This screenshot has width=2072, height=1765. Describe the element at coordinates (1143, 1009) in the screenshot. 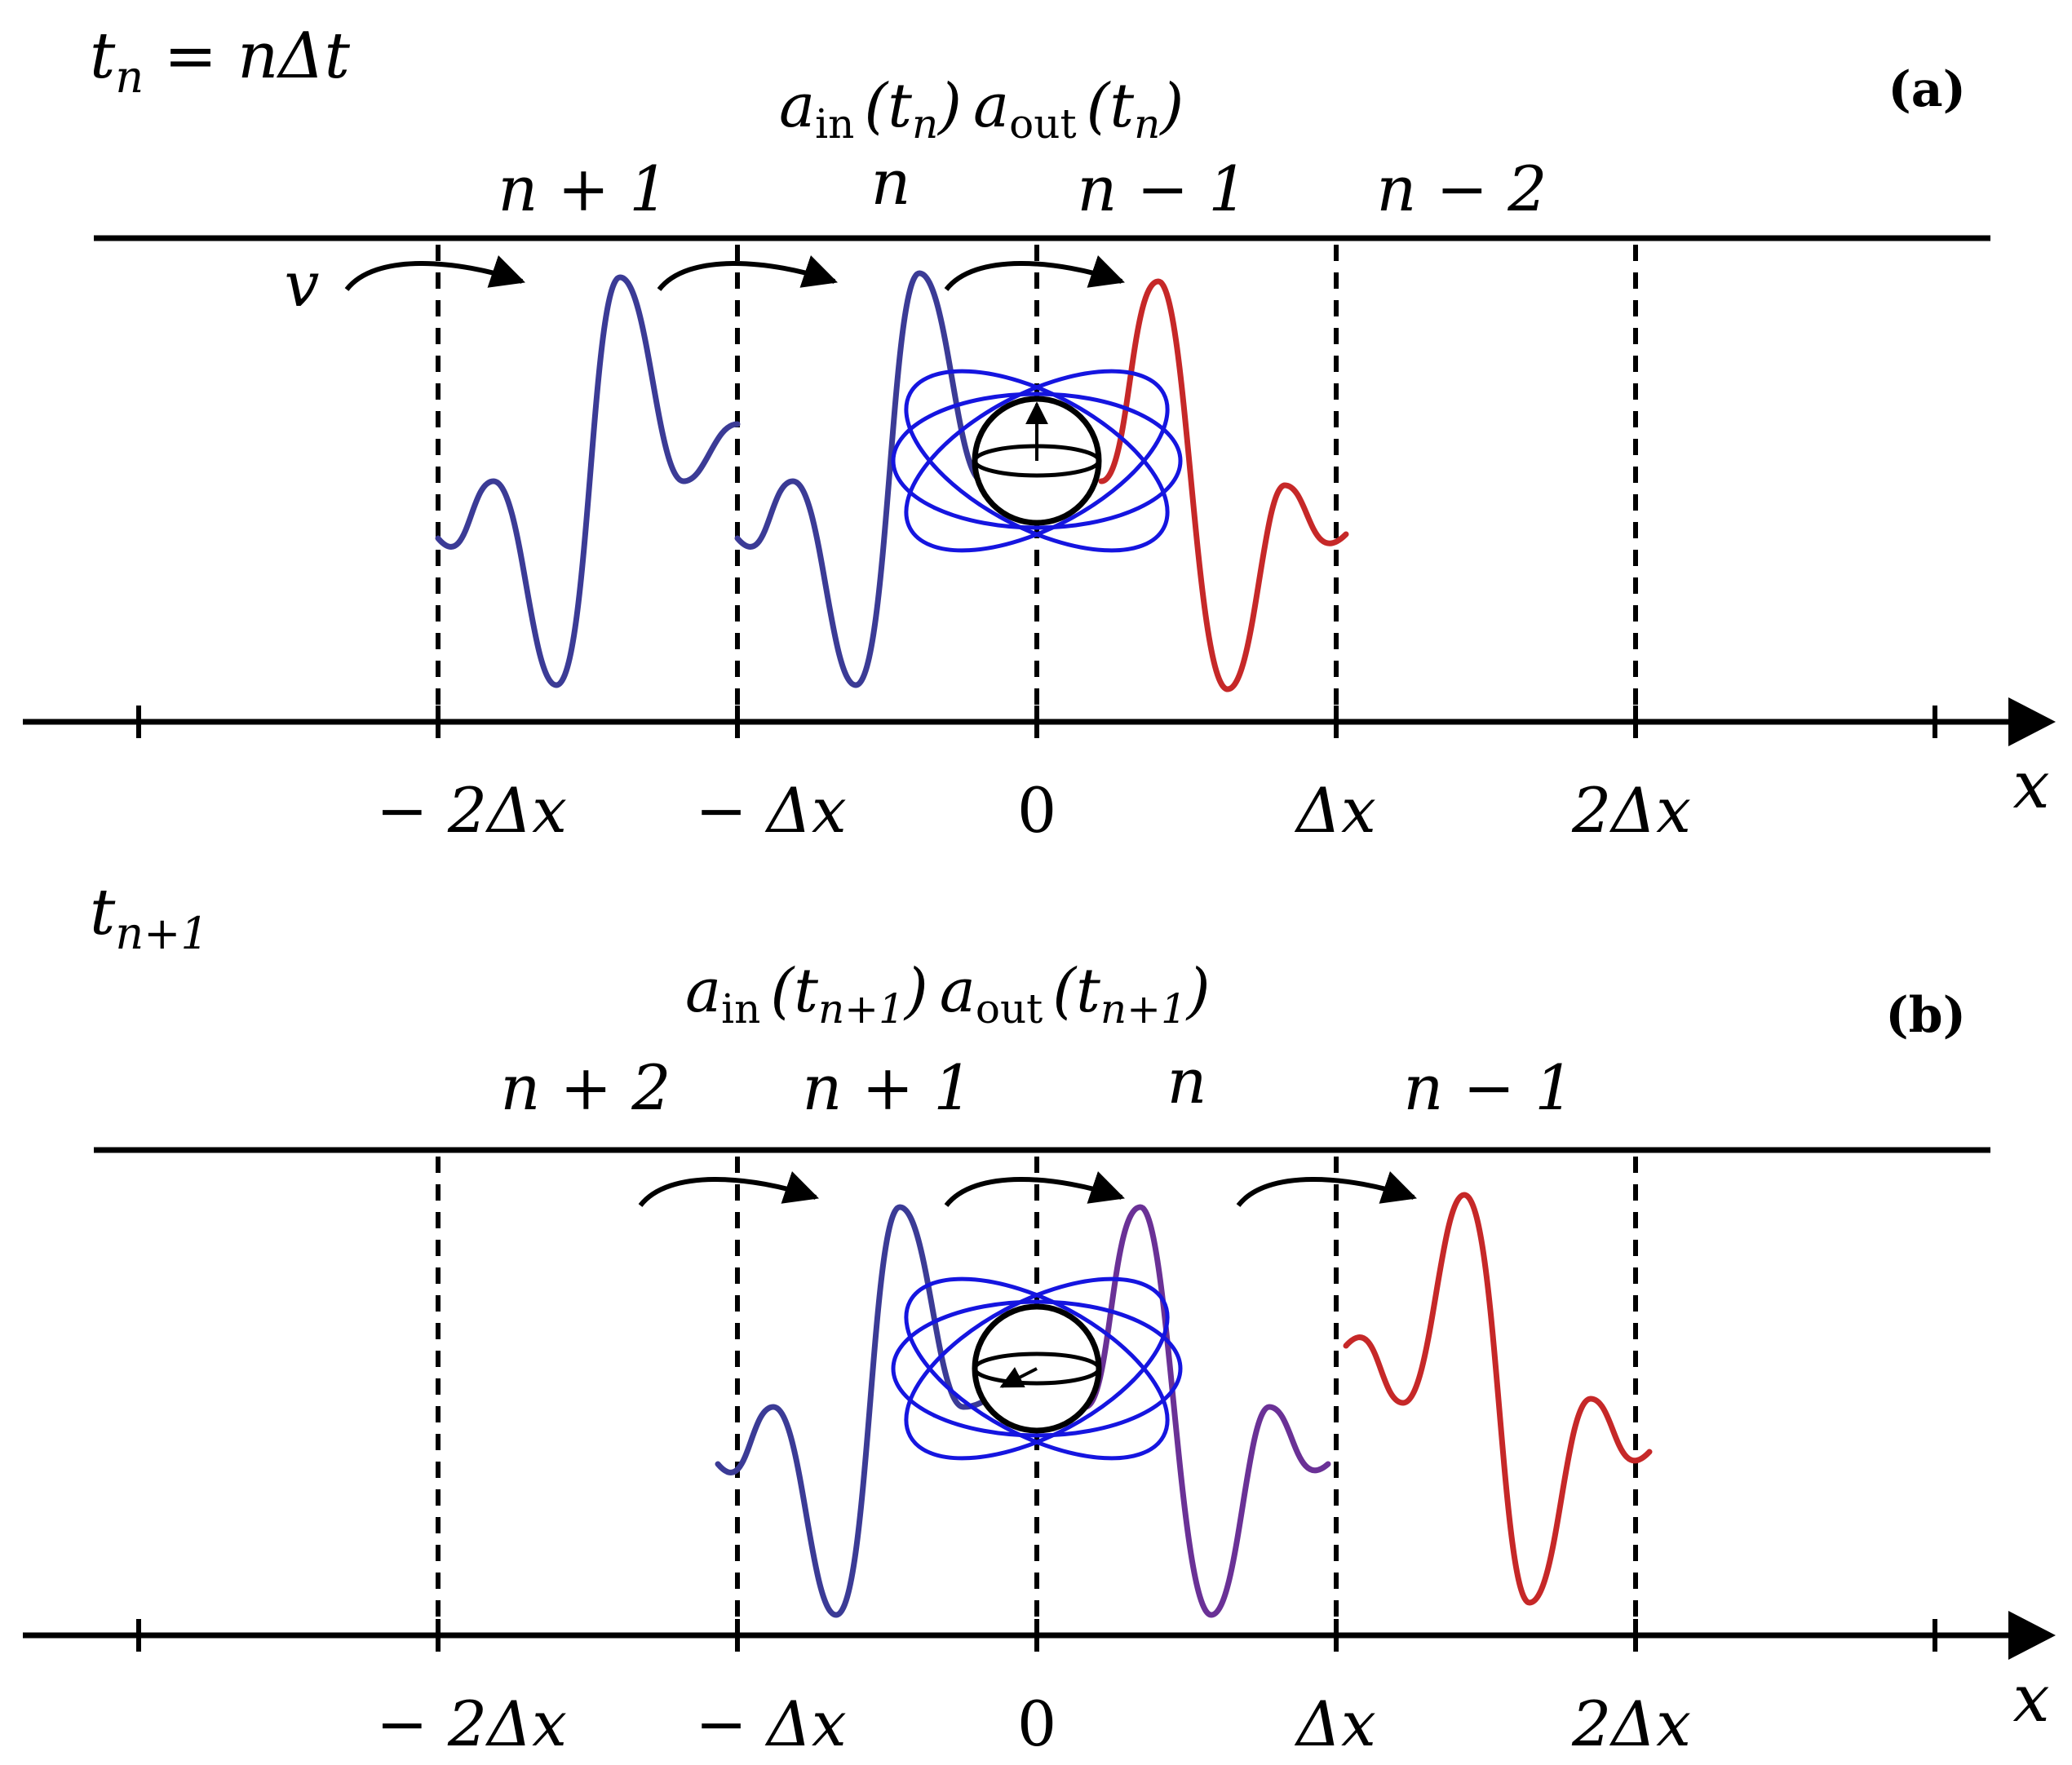

I see `a-out-argument-subscript: n+1` at that location.